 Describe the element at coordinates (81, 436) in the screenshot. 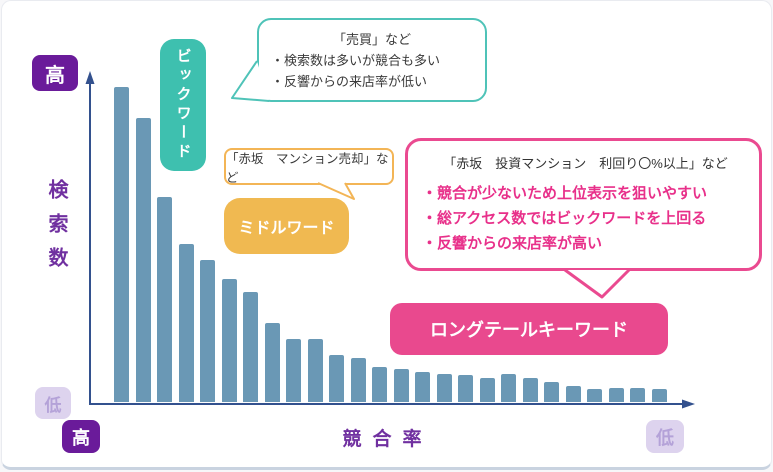

I see `x-axis-high-badge: 高` at that location.